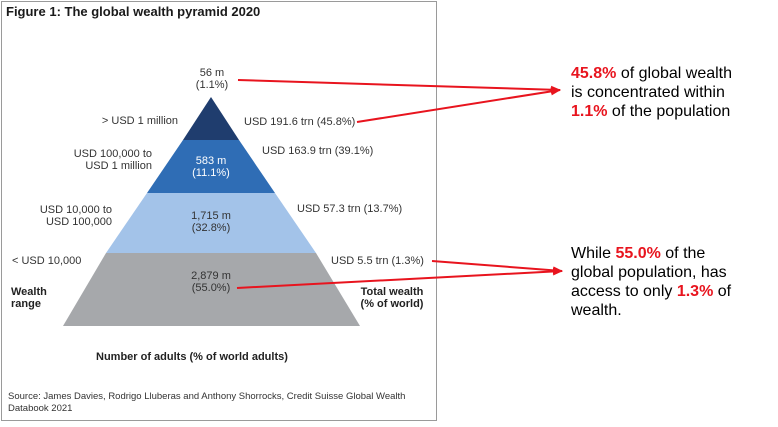  Describe the element at coordinates (212, 79) in the screenshot. I see `tier-top-adults: 56 m (1.1%)` at that location.